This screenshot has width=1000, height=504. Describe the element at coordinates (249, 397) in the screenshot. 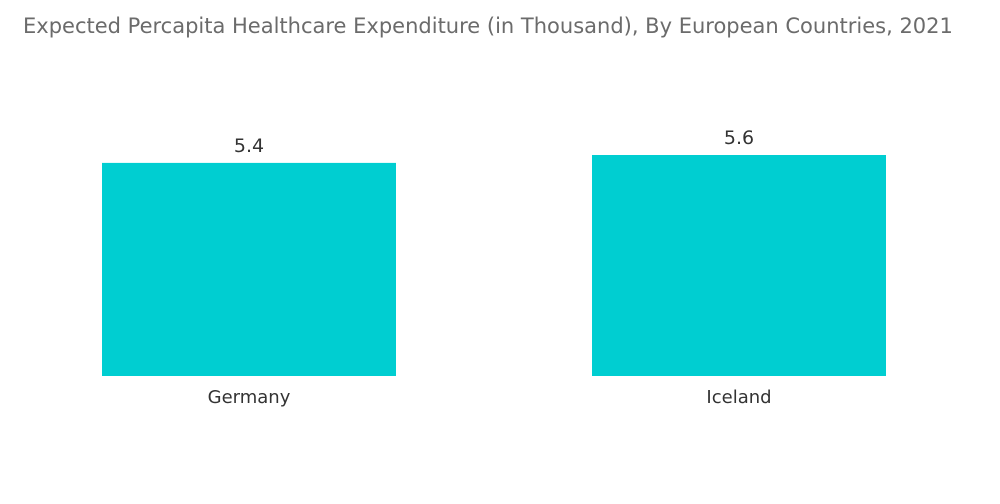

I see `category-label-germany: Germany` at that location.